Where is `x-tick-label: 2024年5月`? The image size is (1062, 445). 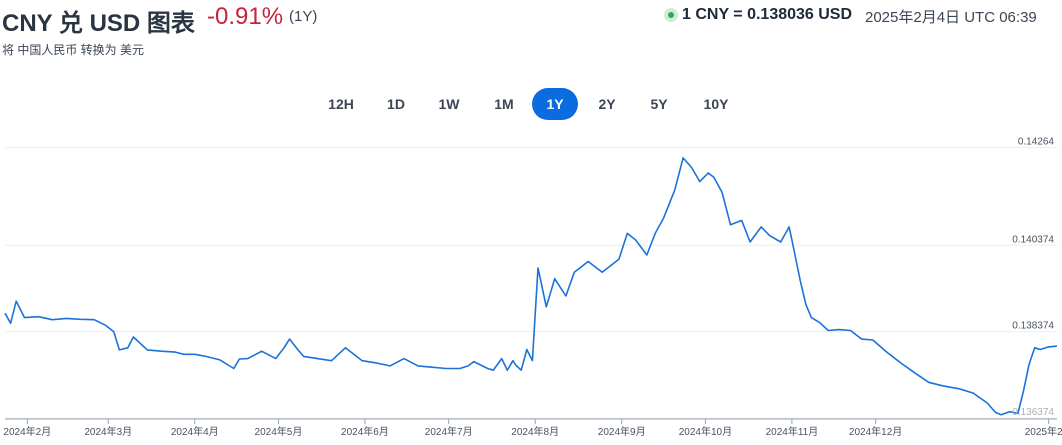 x-tick-label: 2024年5月 is located at coordinates (279, 431).